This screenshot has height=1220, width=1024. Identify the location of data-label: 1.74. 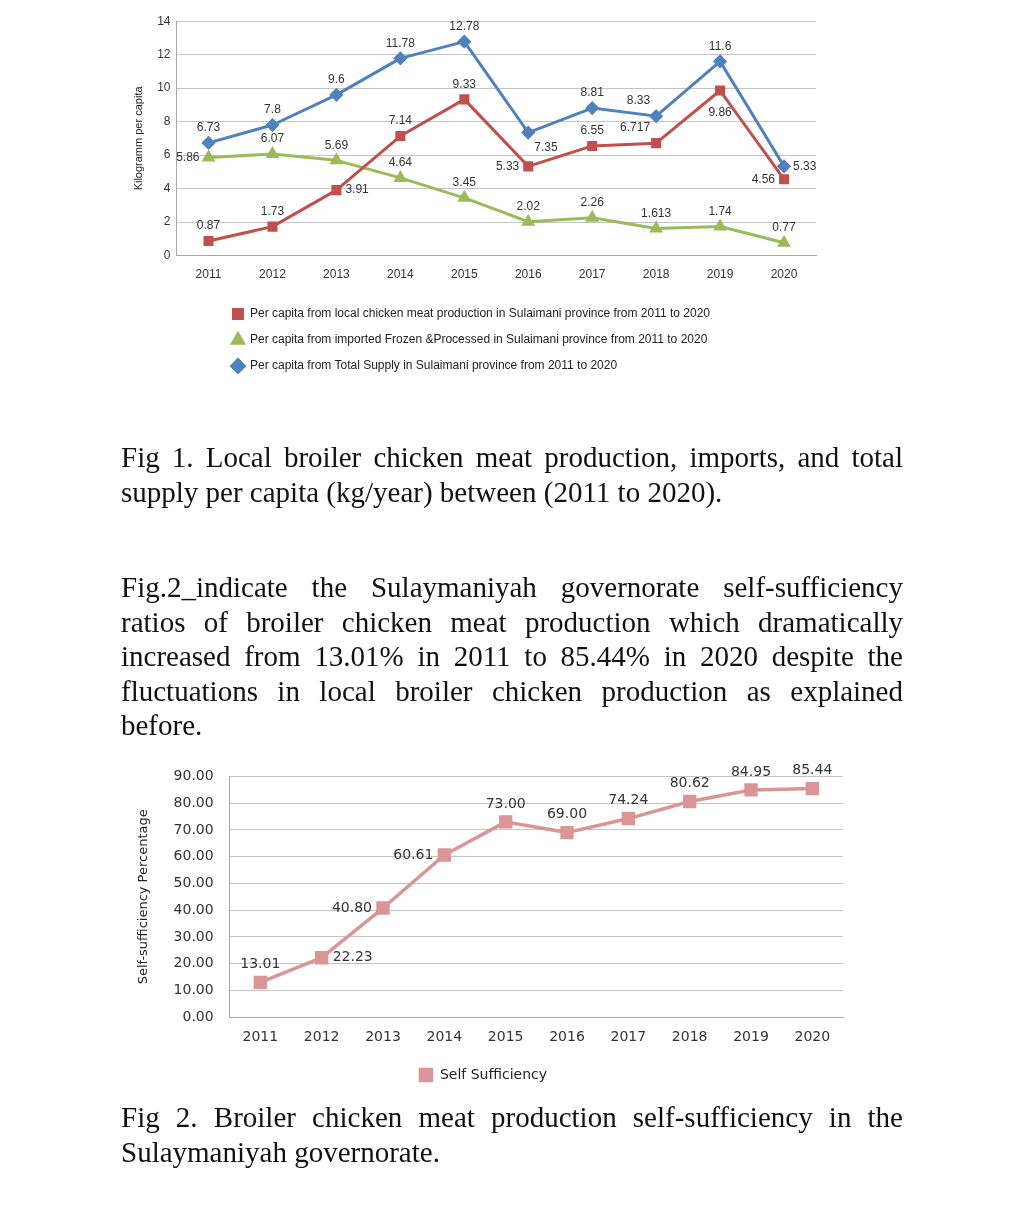
(720, 210).